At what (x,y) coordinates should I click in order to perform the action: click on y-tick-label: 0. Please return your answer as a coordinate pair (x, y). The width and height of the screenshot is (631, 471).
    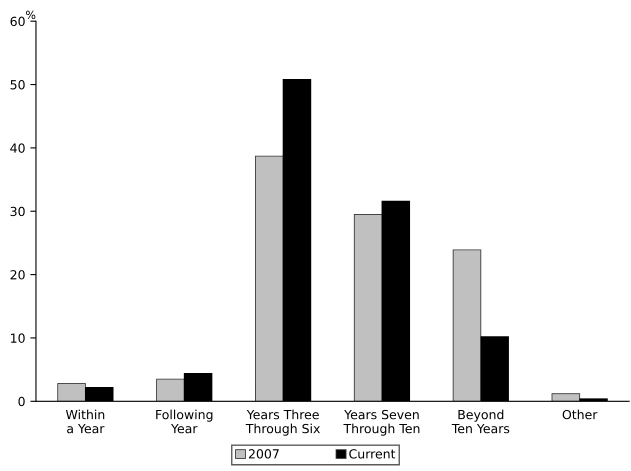
    Looking at the image, I should click on (21, 401).